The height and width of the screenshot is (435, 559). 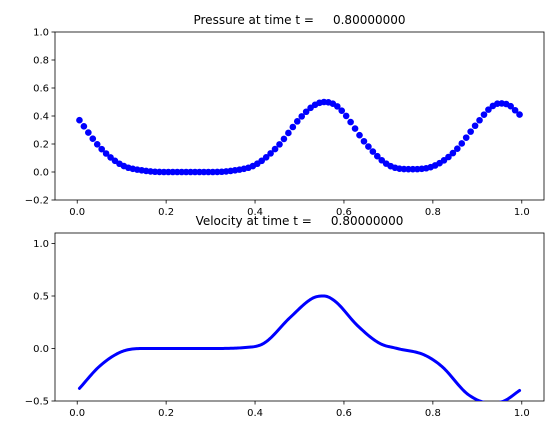 I want to click on velocity-ytick-label: 1.0, so click(x=41, y=244).